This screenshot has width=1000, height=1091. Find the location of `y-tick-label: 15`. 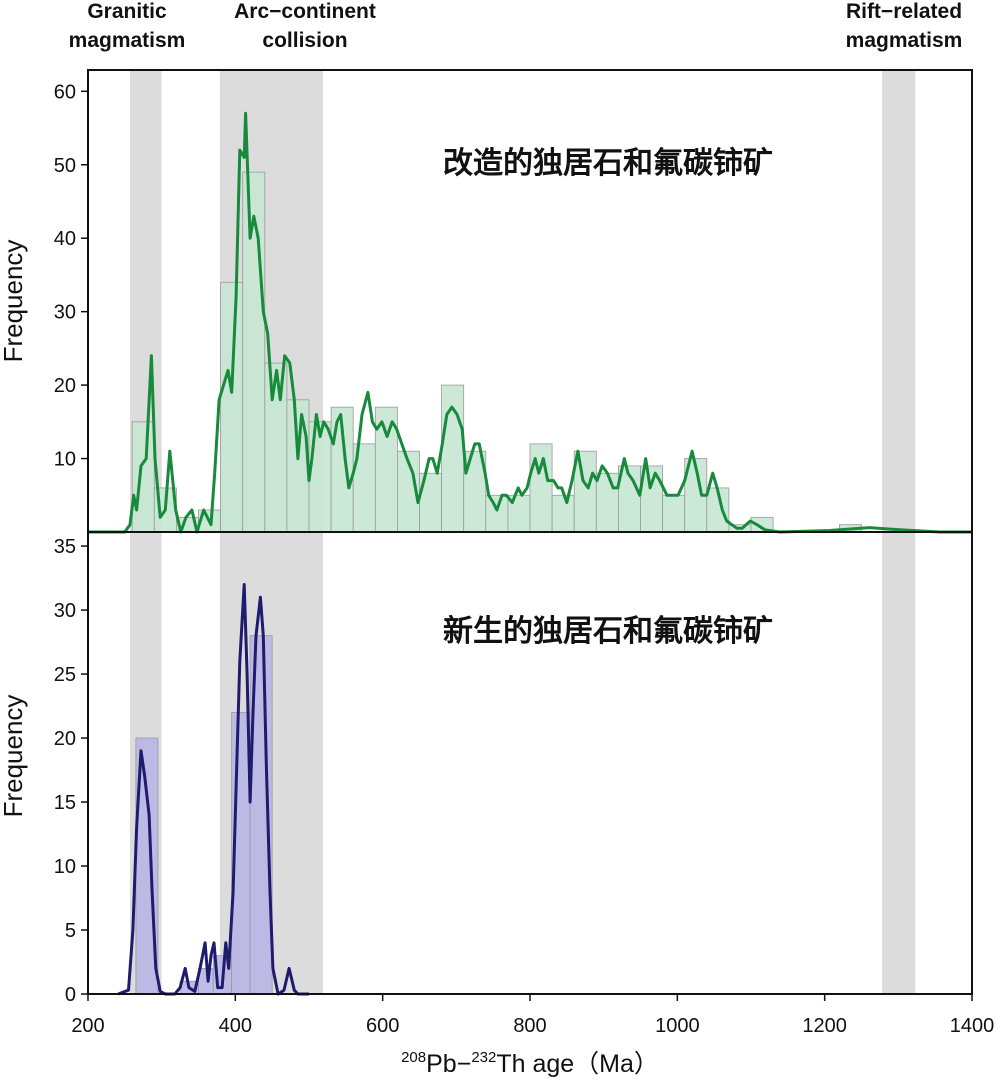

y-tick-label: 15 is located at coordinates (65, 803).